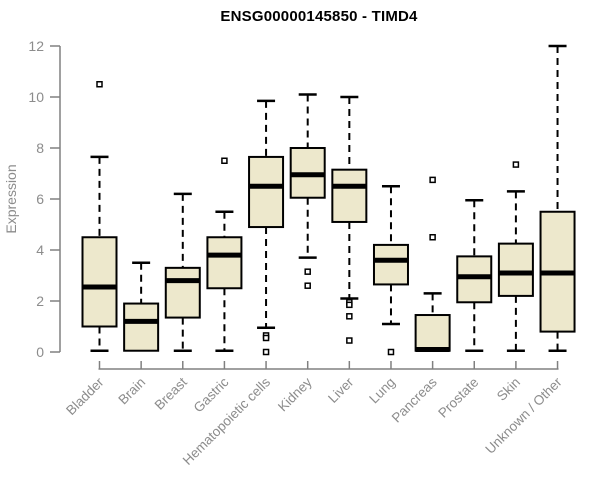  Describe the element at coordinates (11, 198) in the screenshot. I see `y-axis-label: Expression` at that location.